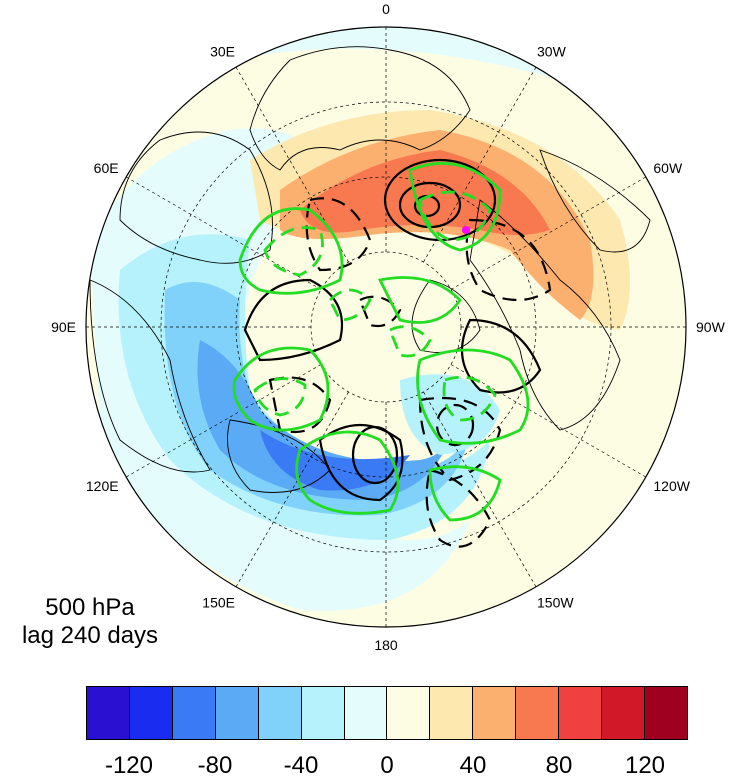 The image size is (744, 780). I want to click on longitude-label: 150E, so click(218, 602).